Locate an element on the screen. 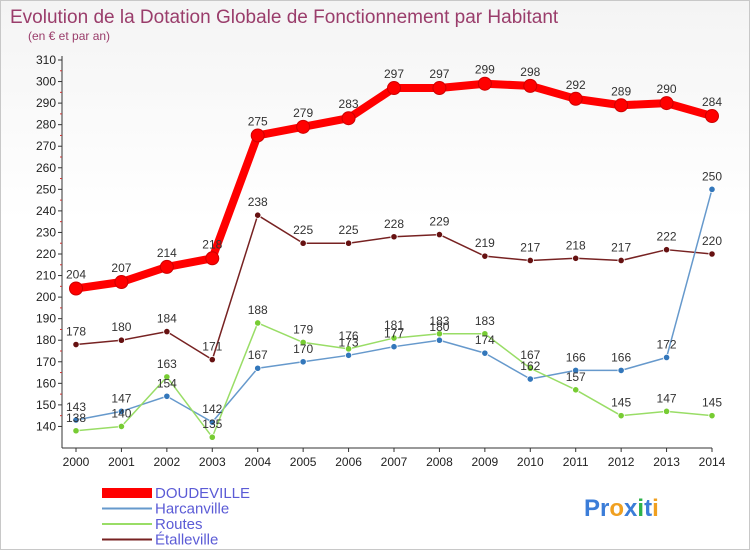  data-label-routes: 135 is located at coordinates (212, 424).